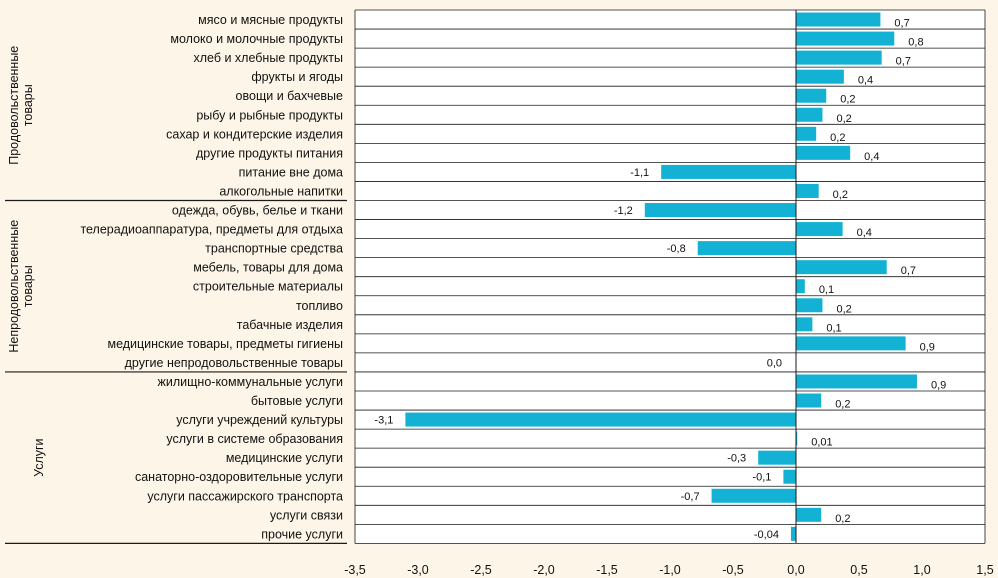 The height and width of the screenshot is (578, 998). Describe the element at coordinates (821, 443) in the screenshot. I see `value-label: 0,01` at that location.